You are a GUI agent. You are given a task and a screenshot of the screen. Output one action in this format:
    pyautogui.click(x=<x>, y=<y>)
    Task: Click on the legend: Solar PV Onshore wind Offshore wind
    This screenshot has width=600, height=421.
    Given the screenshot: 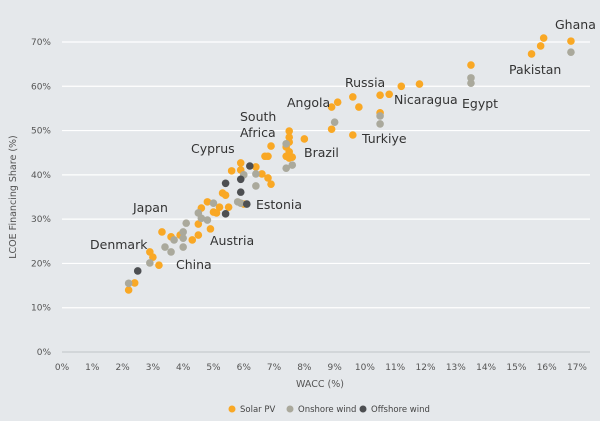 What is the action you would take?
    pyautogui.click(x=329, y=410)
    